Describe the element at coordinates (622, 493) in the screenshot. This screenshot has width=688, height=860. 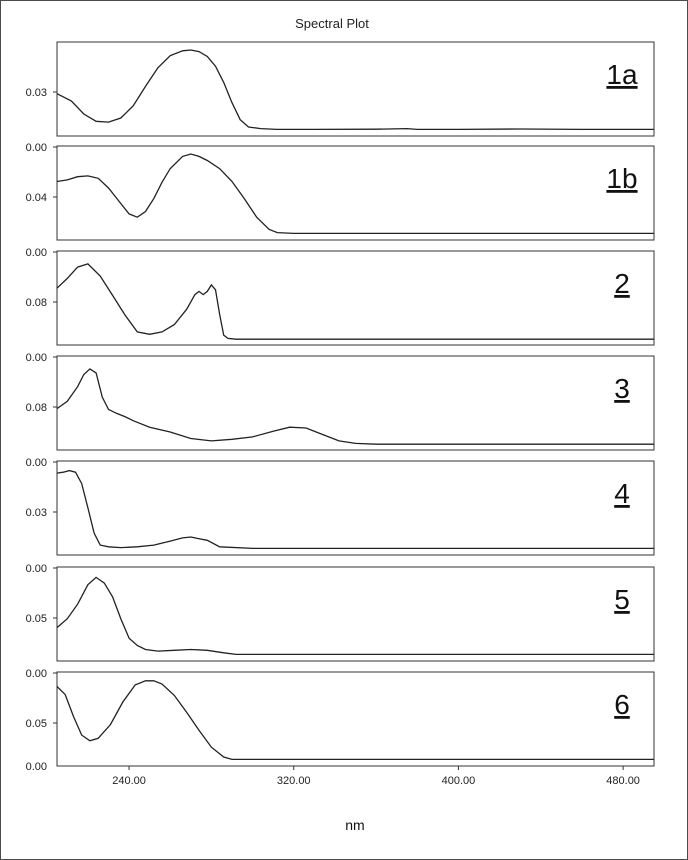
I see `panel-label-4: 4` at that location.